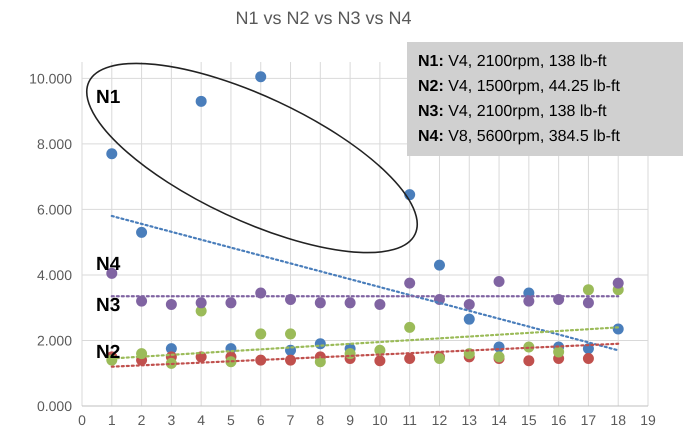 This screenshot has width=687, height=435. Describe the element at coordinates (108, 264) in the screenshot. I see `annotation: N4` at that location.